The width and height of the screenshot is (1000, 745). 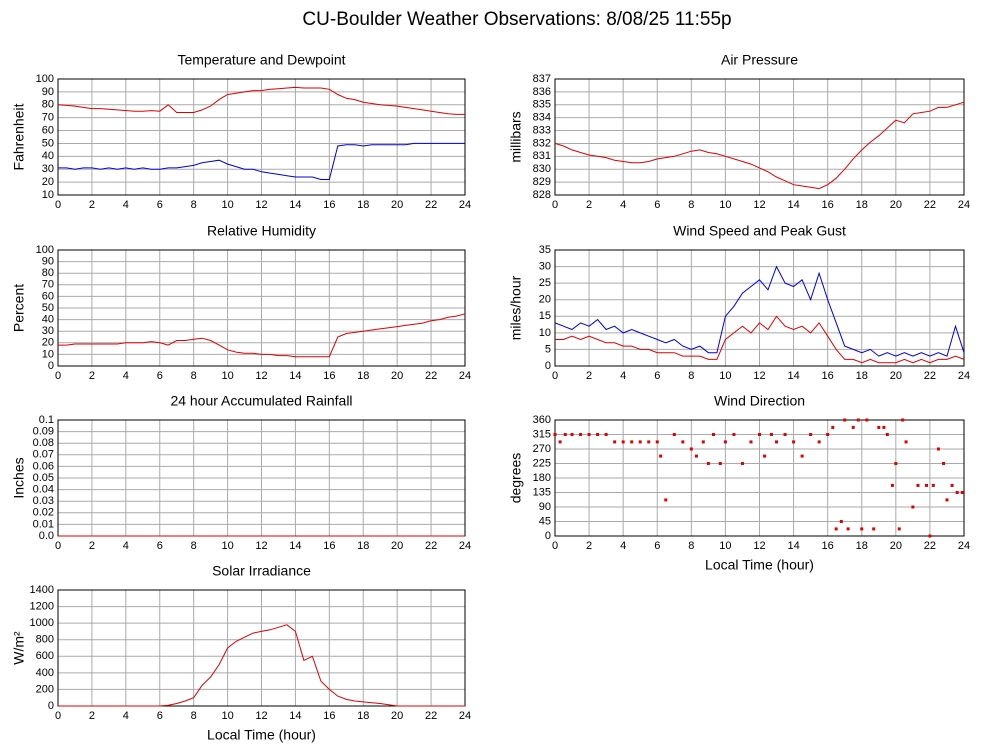 I want to click on chart-title: Solar Irradiance, so click(x=261, y=571).